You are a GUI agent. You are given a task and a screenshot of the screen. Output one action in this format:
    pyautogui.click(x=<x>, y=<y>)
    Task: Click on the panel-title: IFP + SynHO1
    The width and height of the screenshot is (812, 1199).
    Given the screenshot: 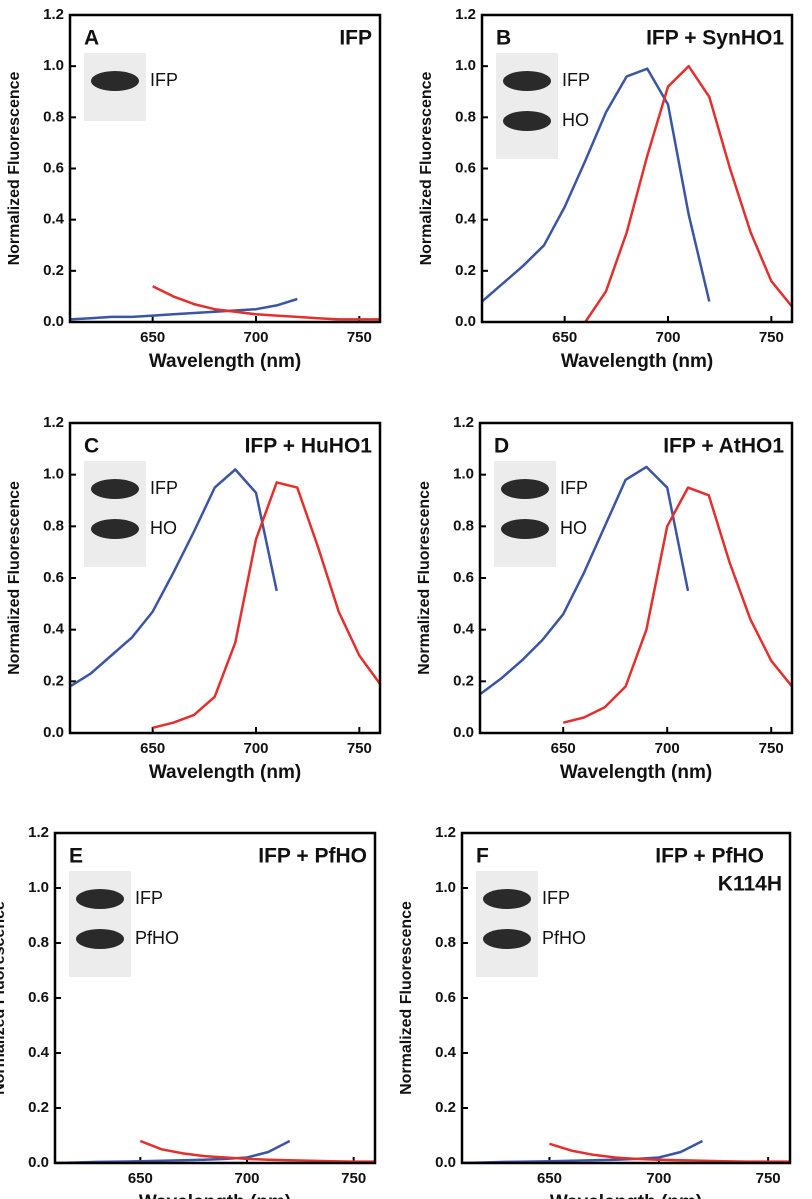 What is the action you would take?
    pyautogui.click(x=715, y=38)
    